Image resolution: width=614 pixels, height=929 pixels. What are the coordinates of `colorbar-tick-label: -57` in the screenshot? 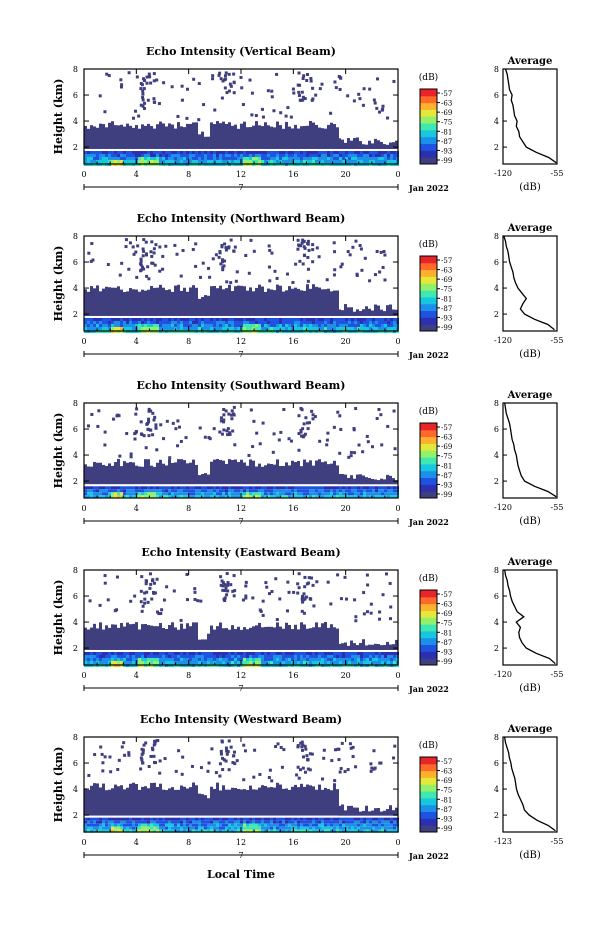 It's located at (446, 595).